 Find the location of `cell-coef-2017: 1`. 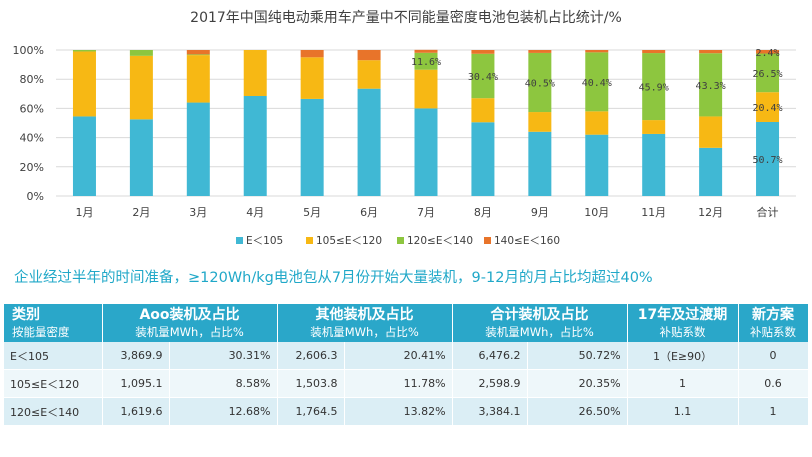

cell-coef-2017: 1 is located at coordinates (683, 383).